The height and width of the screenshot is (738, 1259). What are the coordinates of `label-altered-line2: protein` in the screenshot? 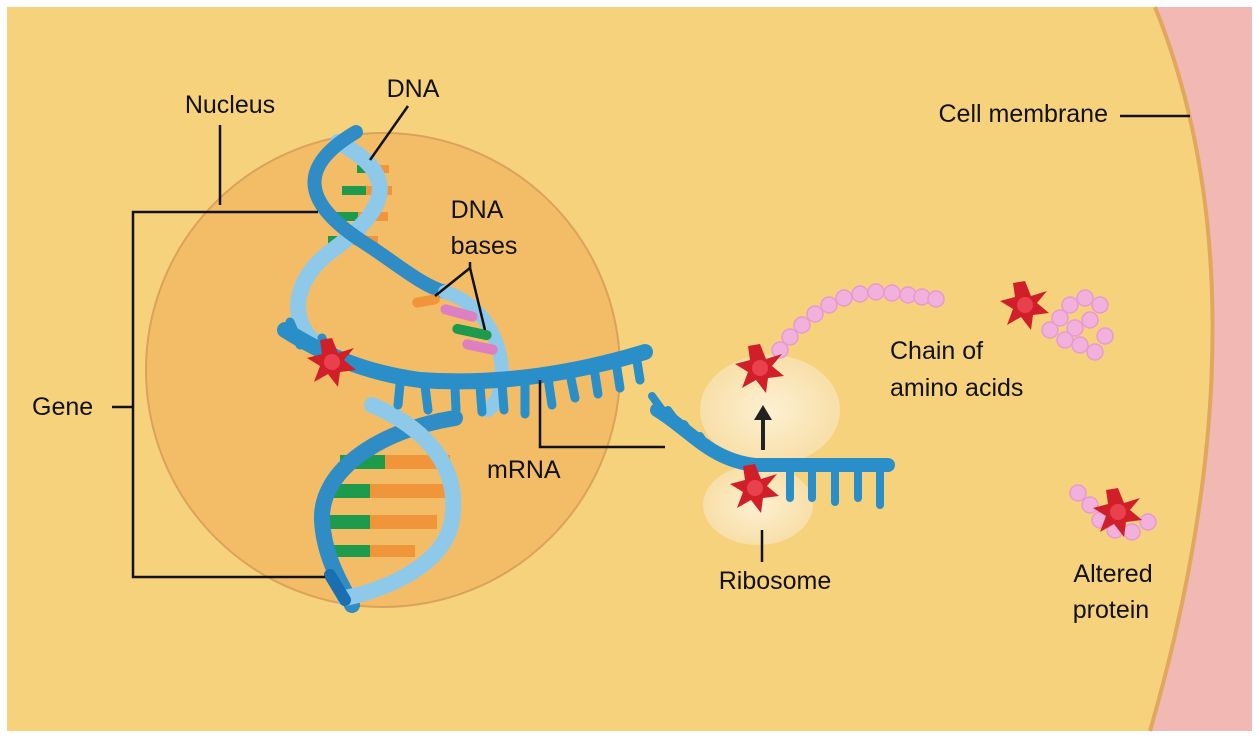 It's located at (1111, 610).